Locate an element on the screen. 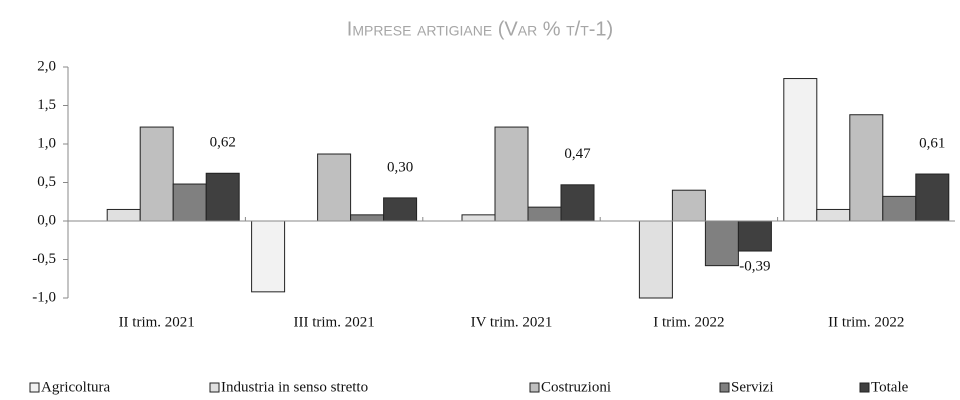 The width and height of the screenshot is (960, 400). y-tick-label: 2,0 is located at coordinates (46, 66).